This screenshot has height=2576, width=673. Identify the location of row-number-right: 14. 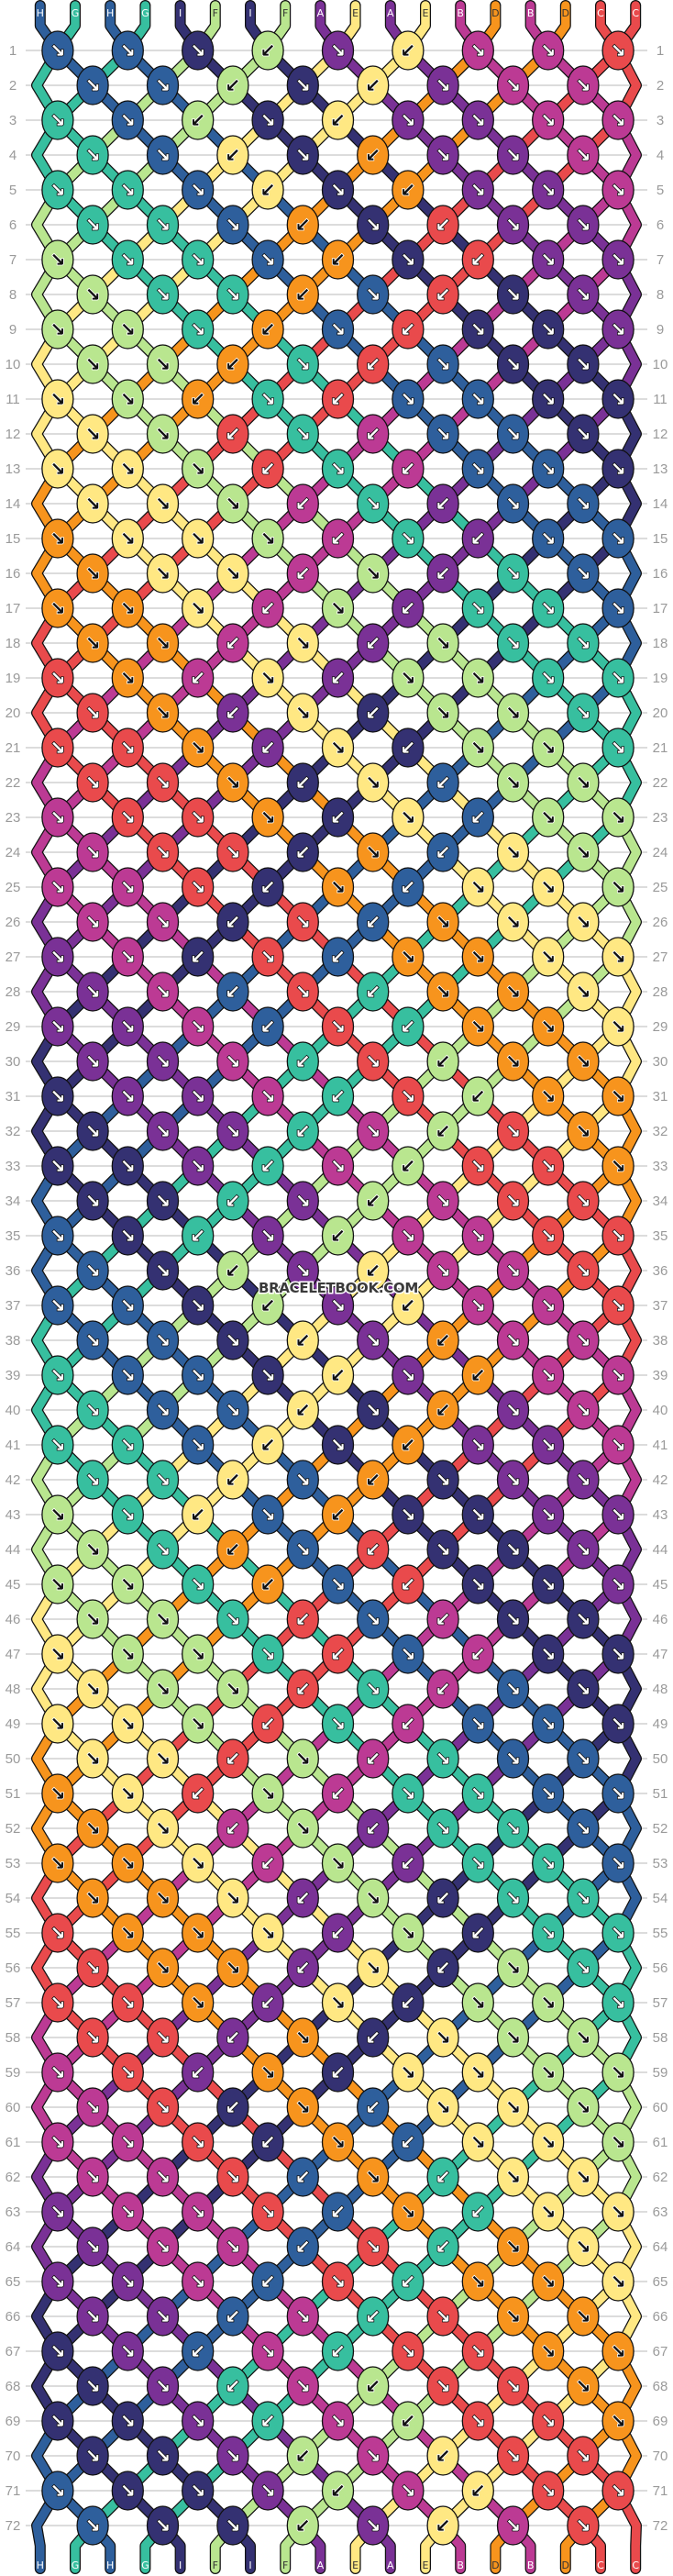
(660, 504).